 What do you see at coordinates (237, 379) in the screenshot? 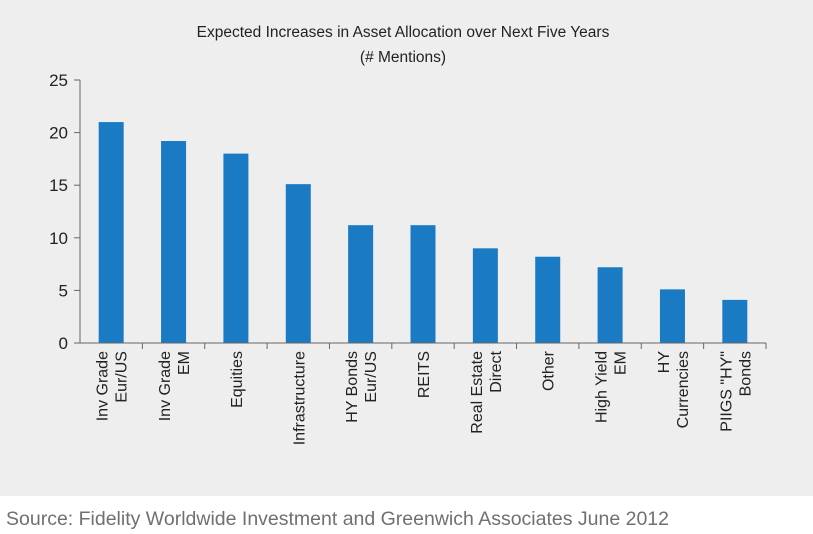
I see `x-category-label: Equities` at bounding box center [237, 379].